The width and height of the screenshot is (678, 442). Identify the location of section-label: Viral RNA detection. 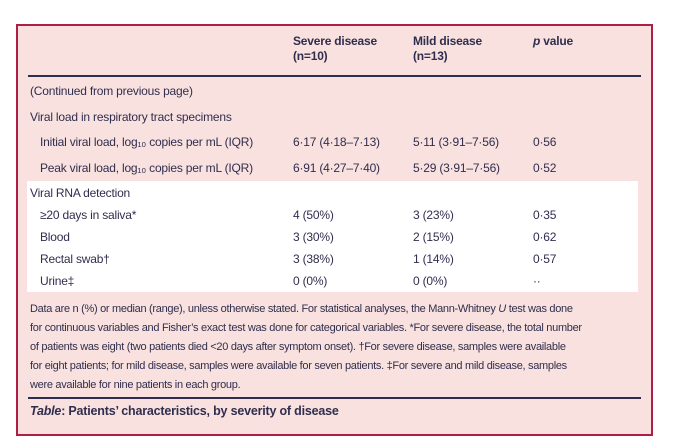
(80, 192).